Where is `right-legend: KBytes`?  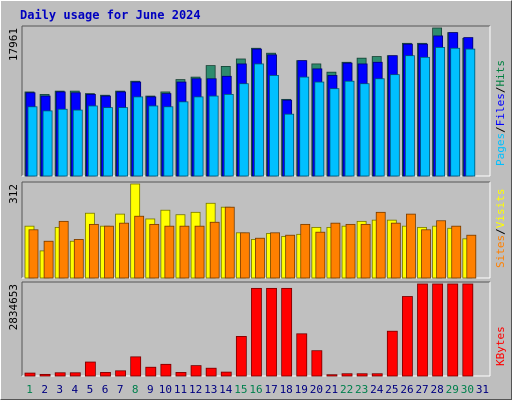 right-legend: KBytes is located at coordinates (500, 346).